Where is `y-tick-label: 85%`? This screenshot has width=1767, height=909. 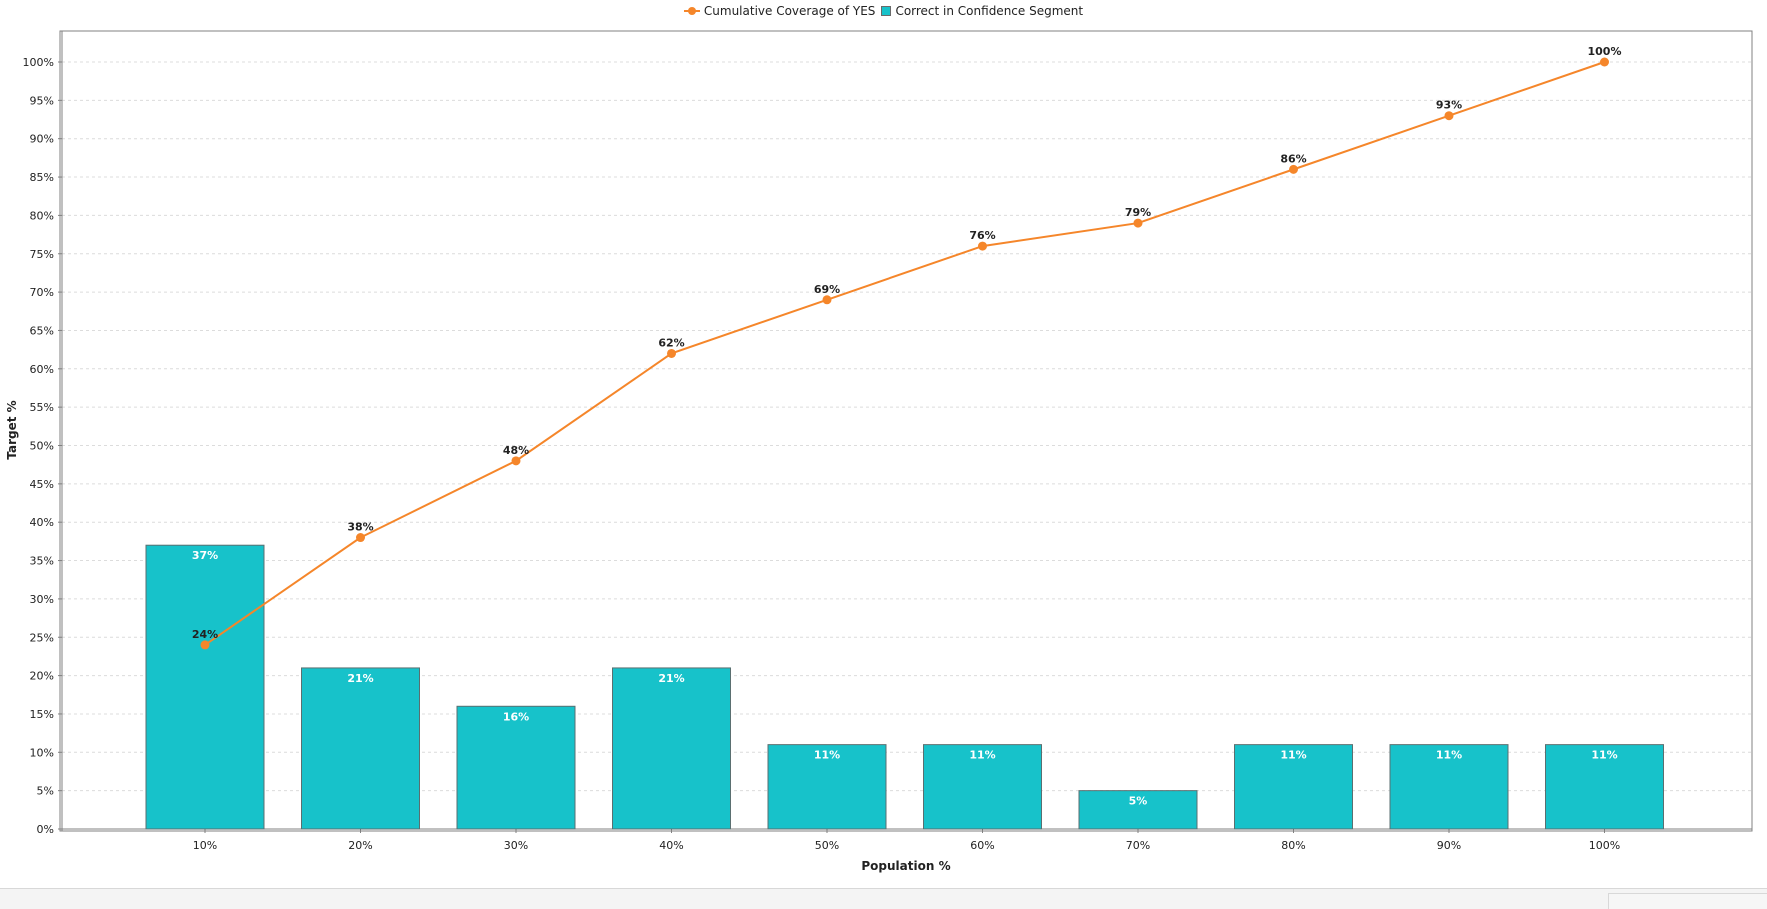 y-tick-label: 85% is located at coordinates (42, 177).